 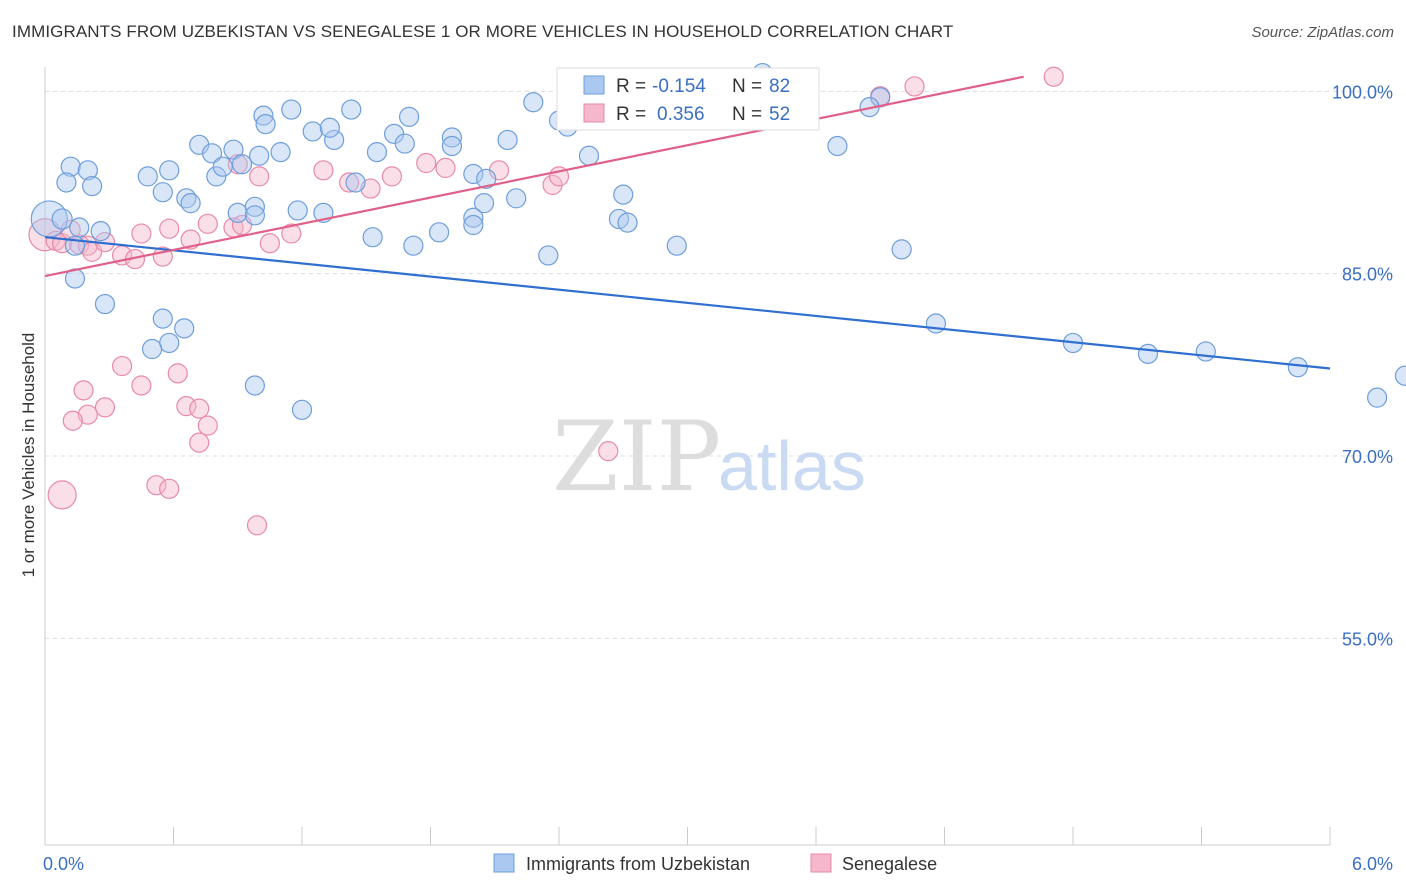 I want to click on legend-r-value-1: -0.154, so click(x=679, y=86).